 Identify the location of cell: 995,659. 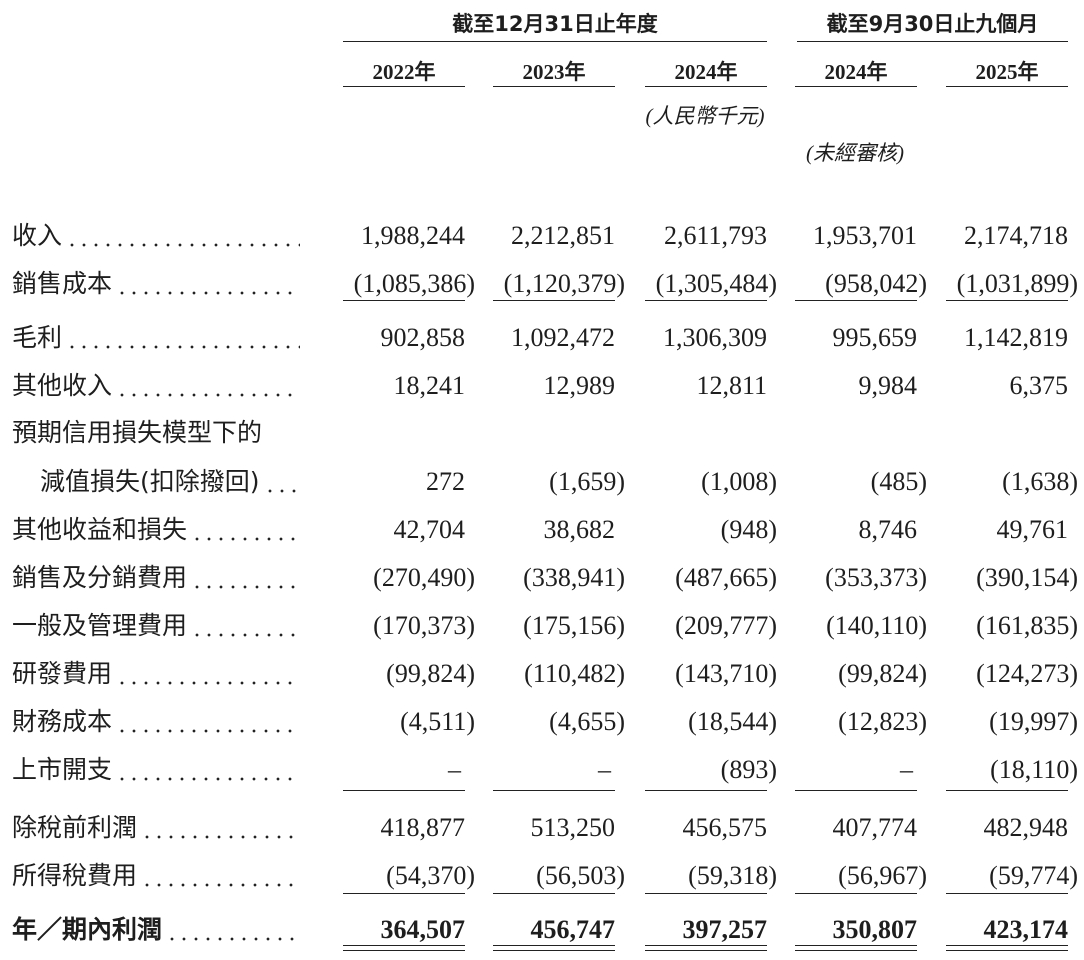
(875, 337).